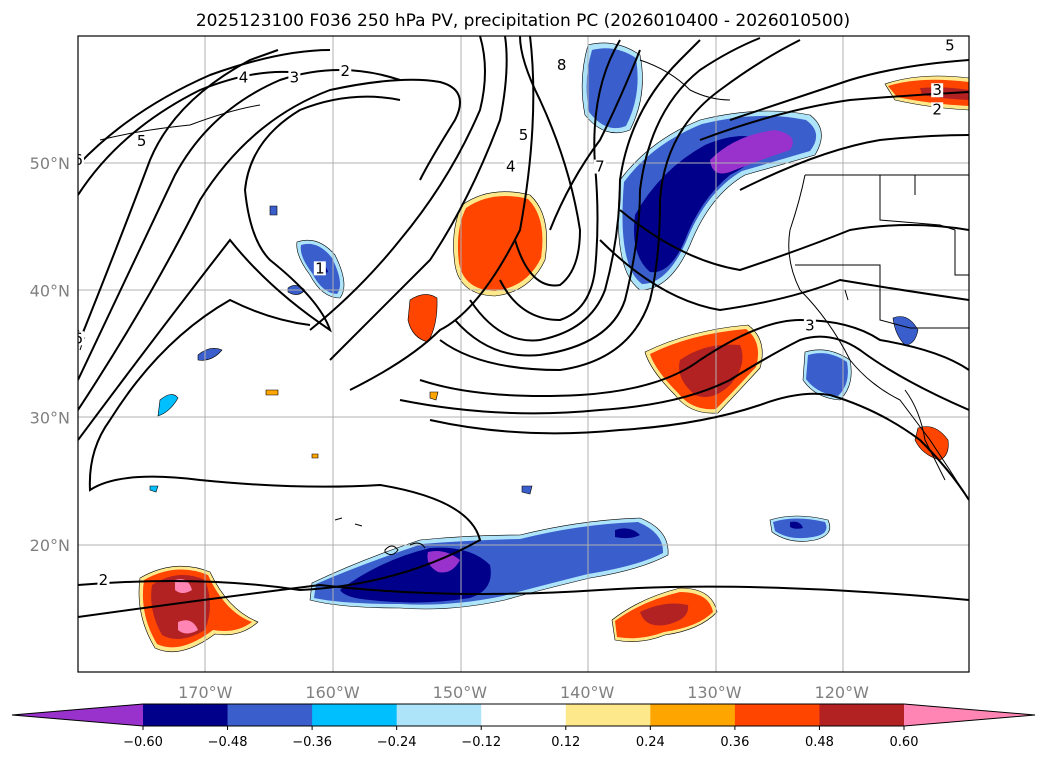 The height and width of the screenshot is (765, 1047). What do you see at coordinates (481, 742) in the screenshot?
I see `colorbar-label: −0.12` at bounding box center [481, 742].